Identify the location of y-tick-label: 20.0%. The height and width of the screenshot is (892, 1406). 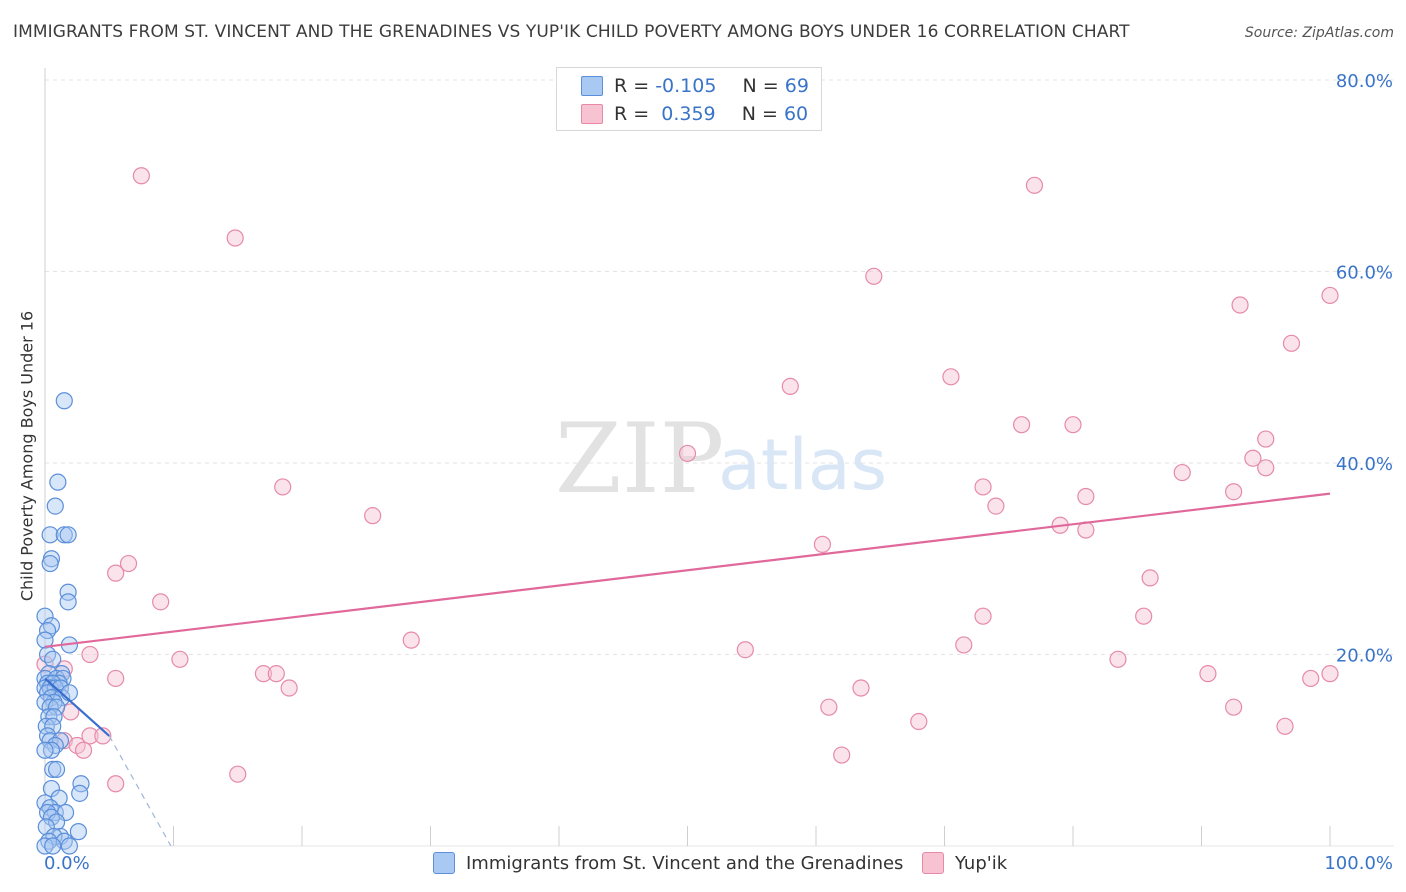
(1364, 656).